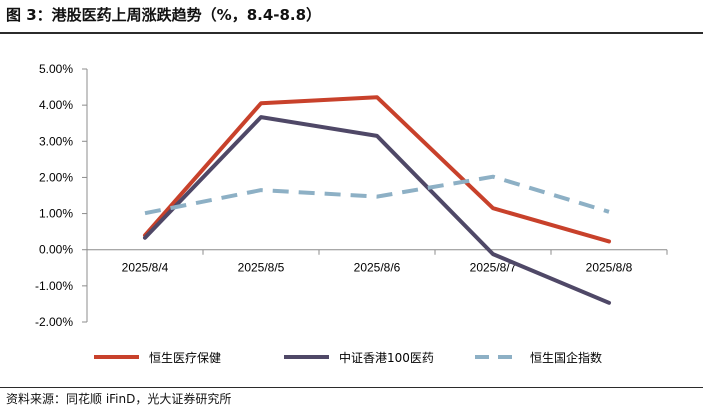 This screenshot has height=411, width=703. What do you see at coordinates (56, 214) in the screenshot?
I see `y-tick-label: 1.00%` at bounding box center [56, 214].